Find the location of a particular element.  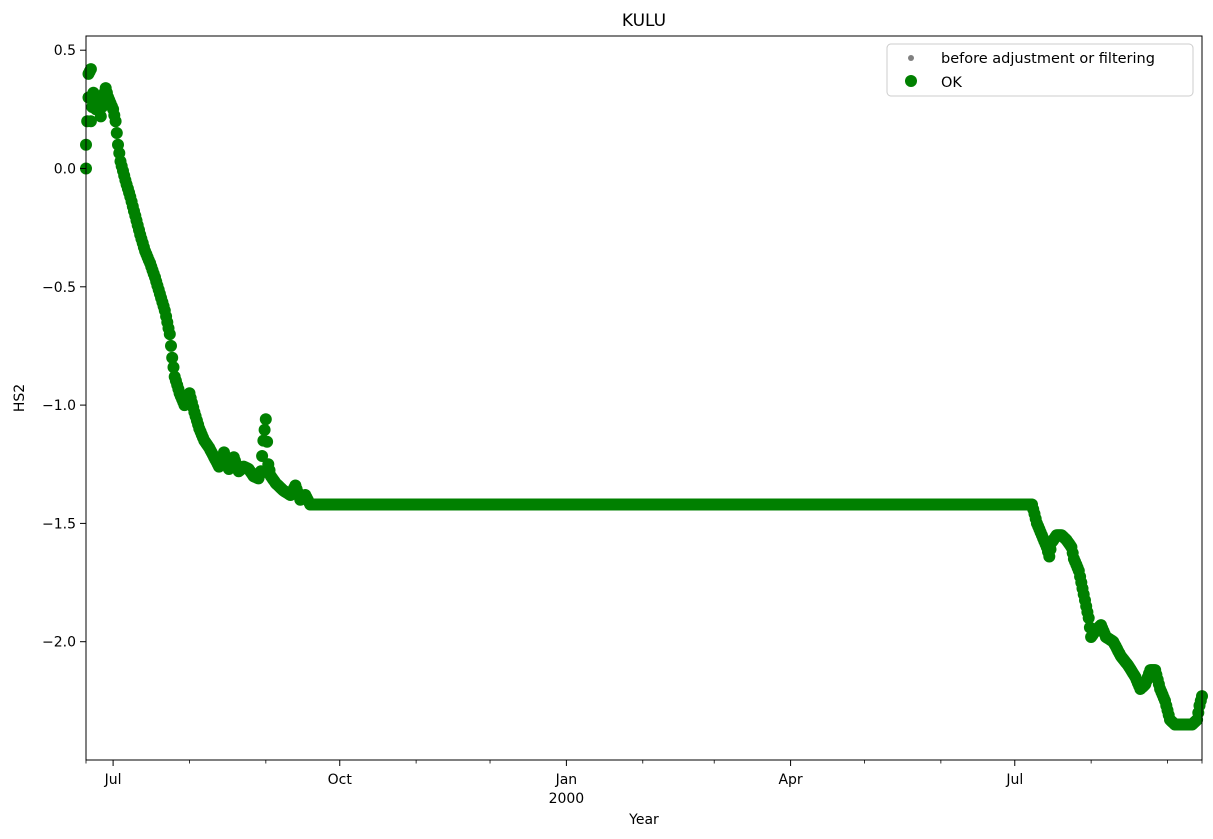

y-tick-label: −1.5 is located at coordinates (59, 524).